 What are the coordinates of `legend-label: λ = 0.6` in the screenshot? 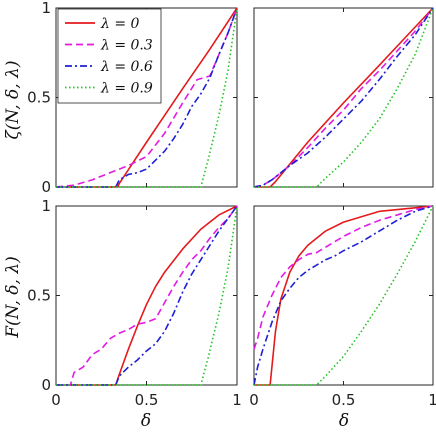 It's located at (126, 67).